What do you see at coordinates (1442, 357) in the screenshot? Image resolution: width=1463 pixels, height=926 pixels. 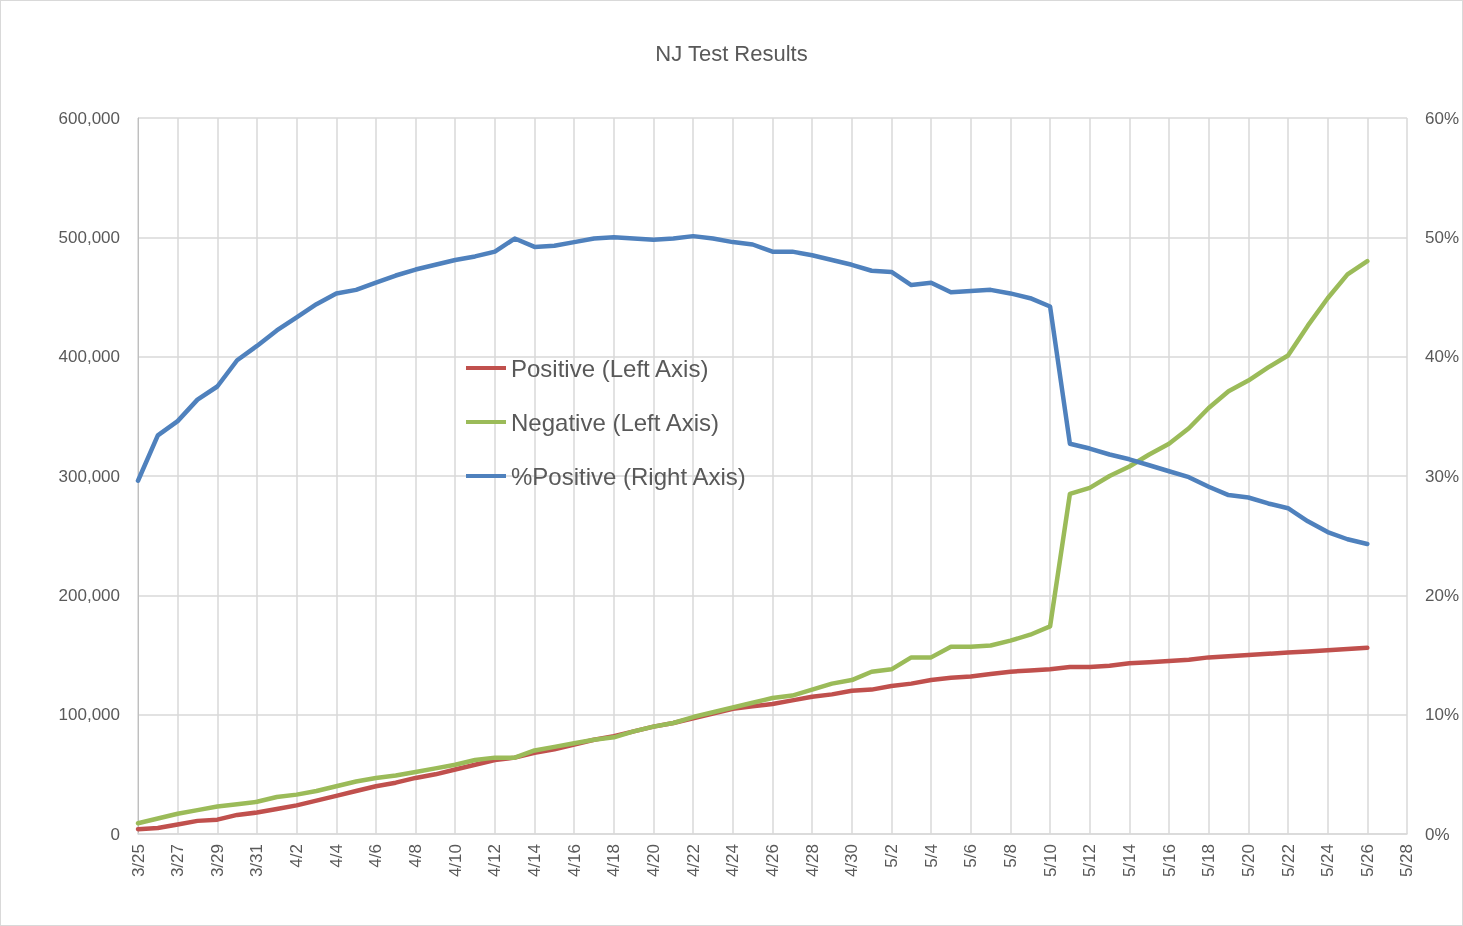 I see `y2-tick-label: 40%` at bounding box center [1442, 357].